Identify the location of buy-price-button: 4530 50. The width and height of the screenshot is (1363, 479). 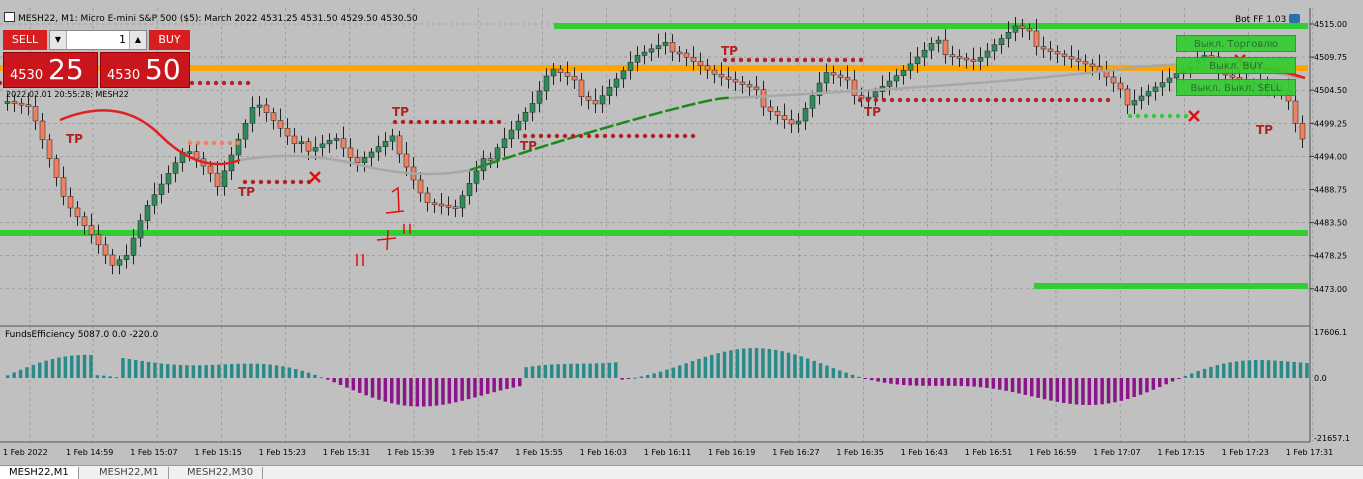
(145, 70).